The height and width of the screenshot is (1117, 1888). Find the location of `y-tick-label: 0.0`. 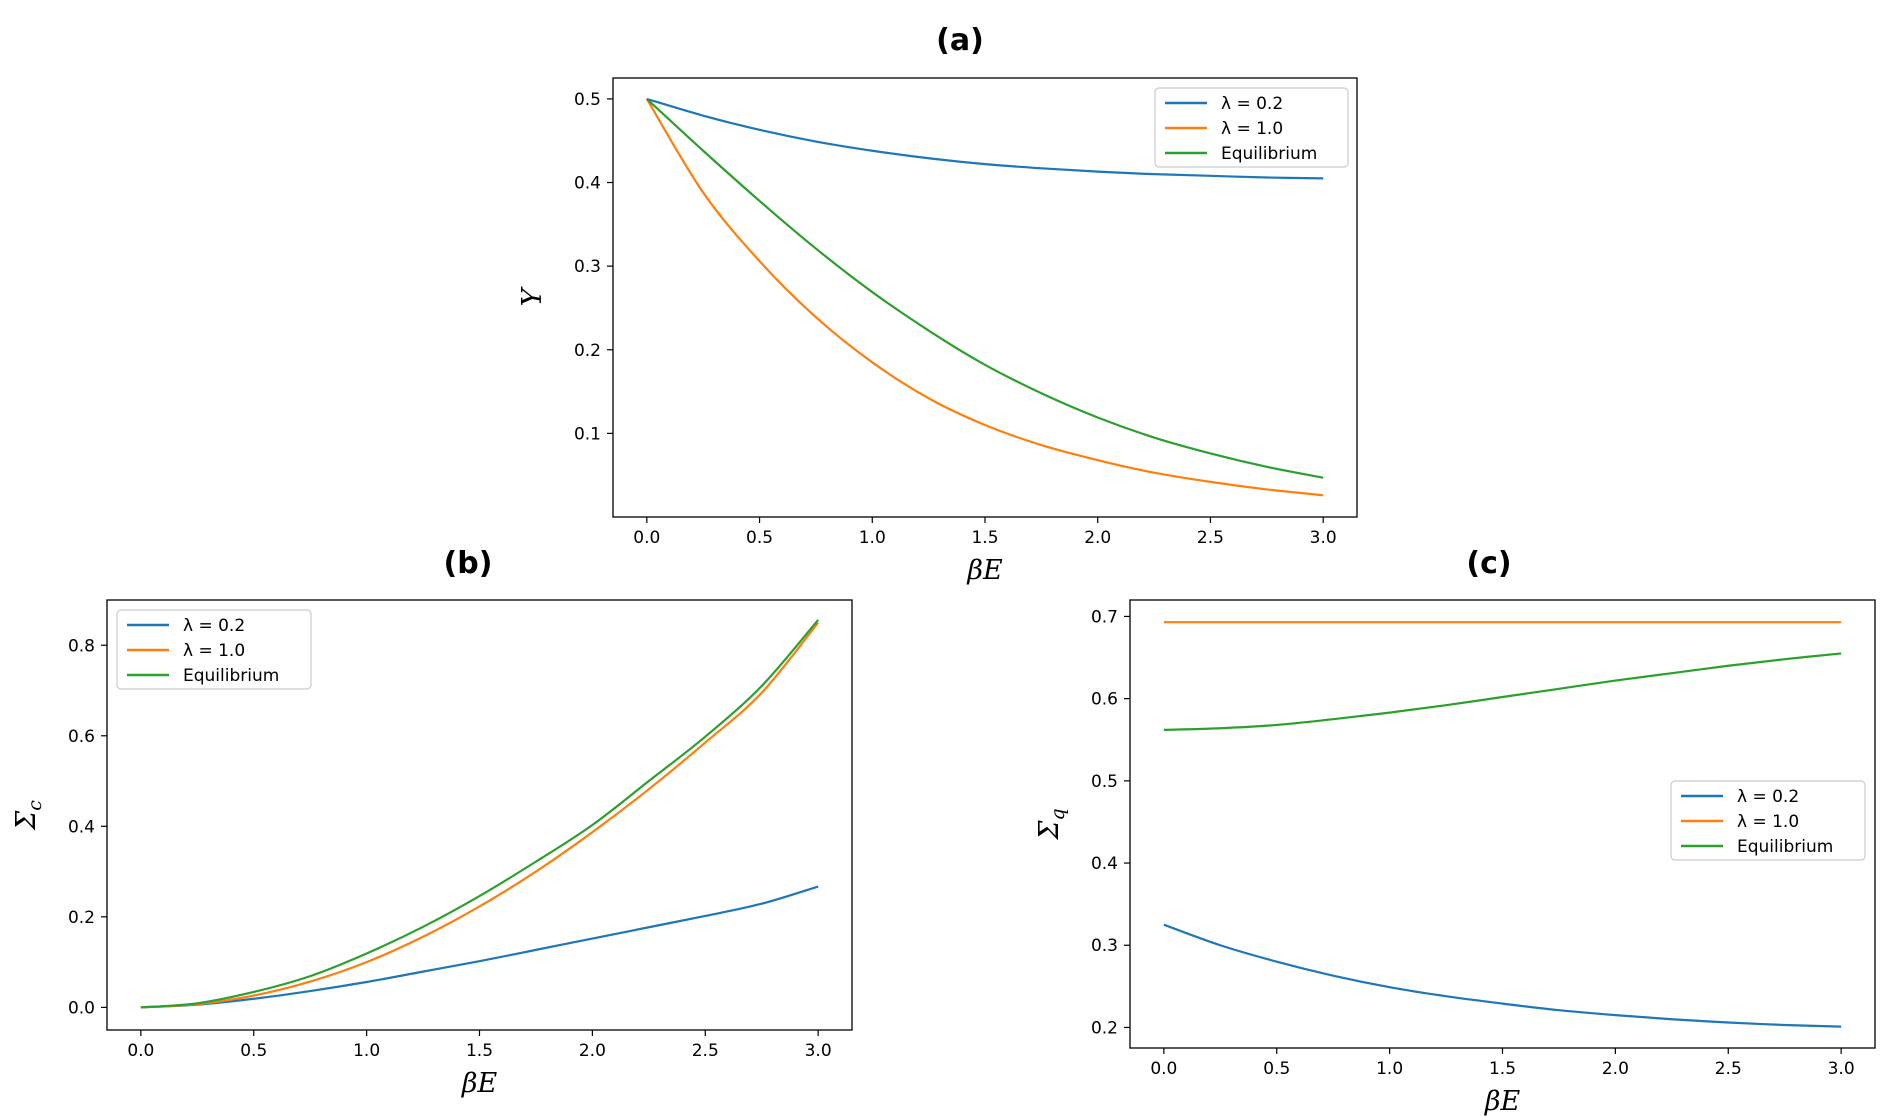

y-tick-label: 0.0 is located at coordinates (81, 1008).